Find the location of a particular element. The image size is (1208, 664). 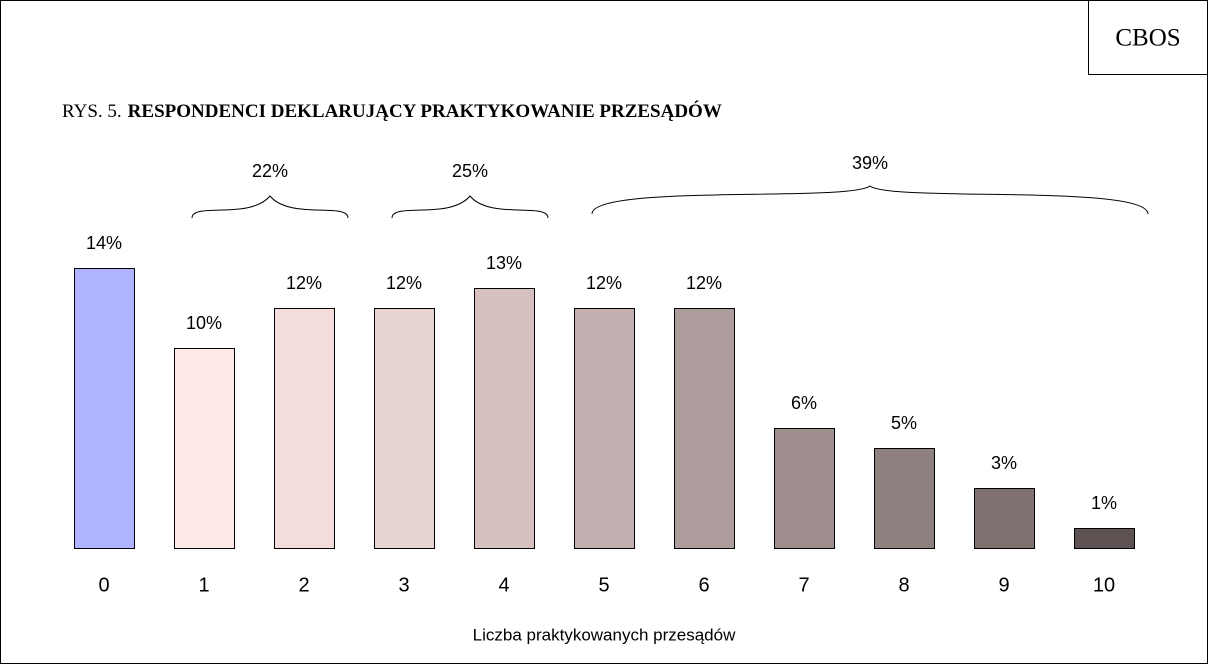

value-label: 14% is located at coordinates (104, 243).